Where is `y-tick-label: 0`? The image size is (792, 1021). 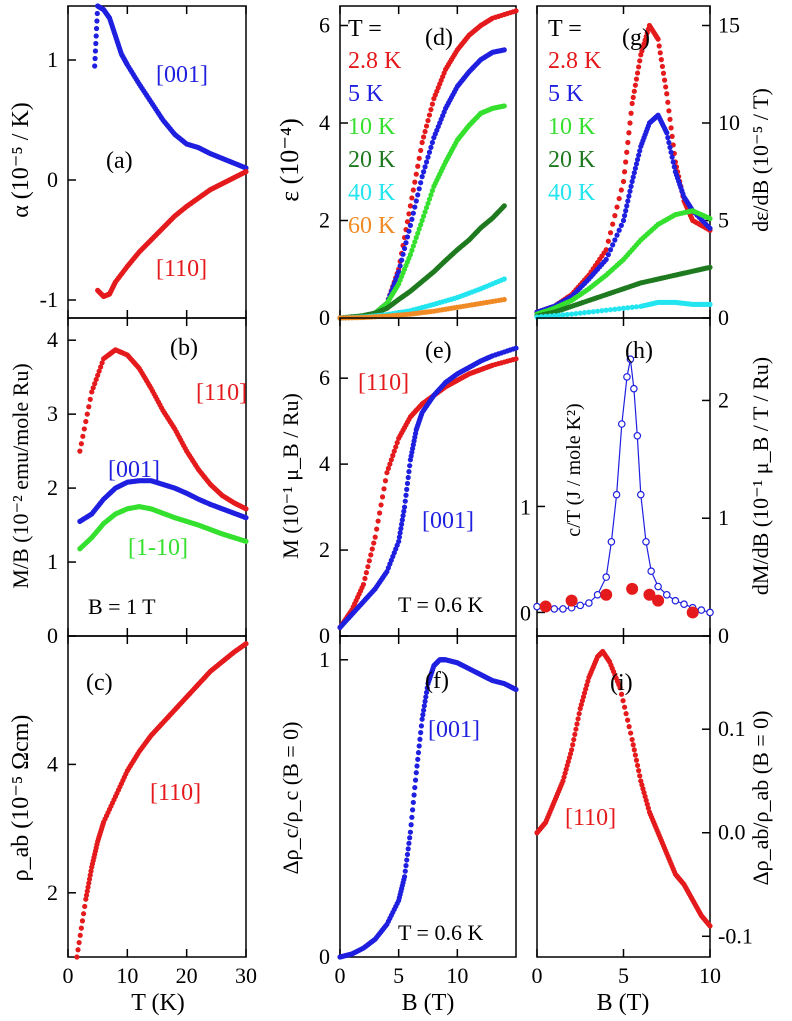
y-tick-label: 0 is located at coordinates (52, 179).